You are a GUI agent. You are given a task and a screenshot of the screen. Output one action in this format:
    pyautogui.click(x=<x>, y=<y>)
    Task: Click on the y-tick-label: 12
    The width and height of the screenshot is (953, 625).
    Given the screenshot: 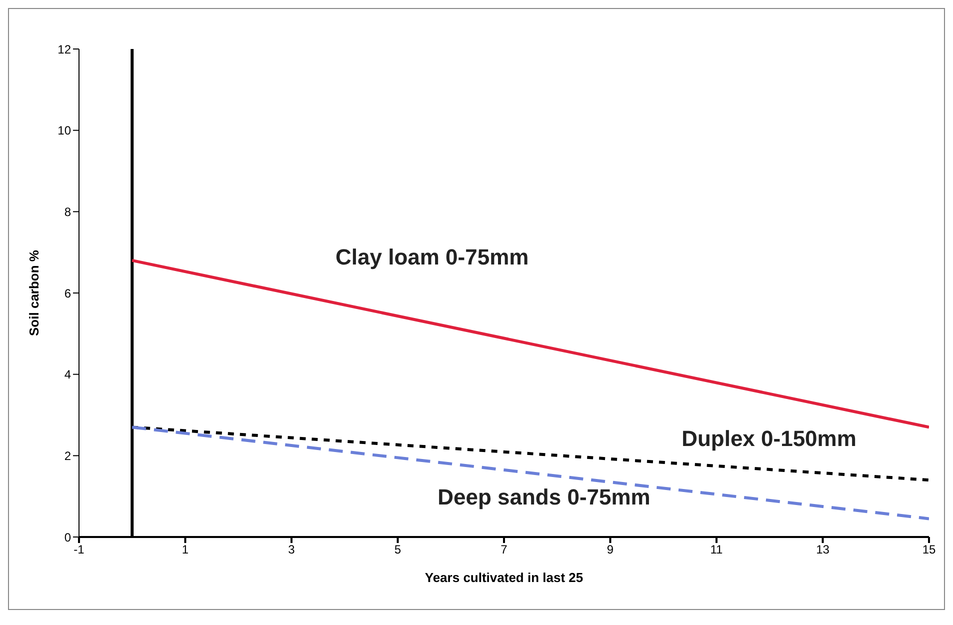 What is the action you would take?
    pyautogui.click(x=65, y=49)
    